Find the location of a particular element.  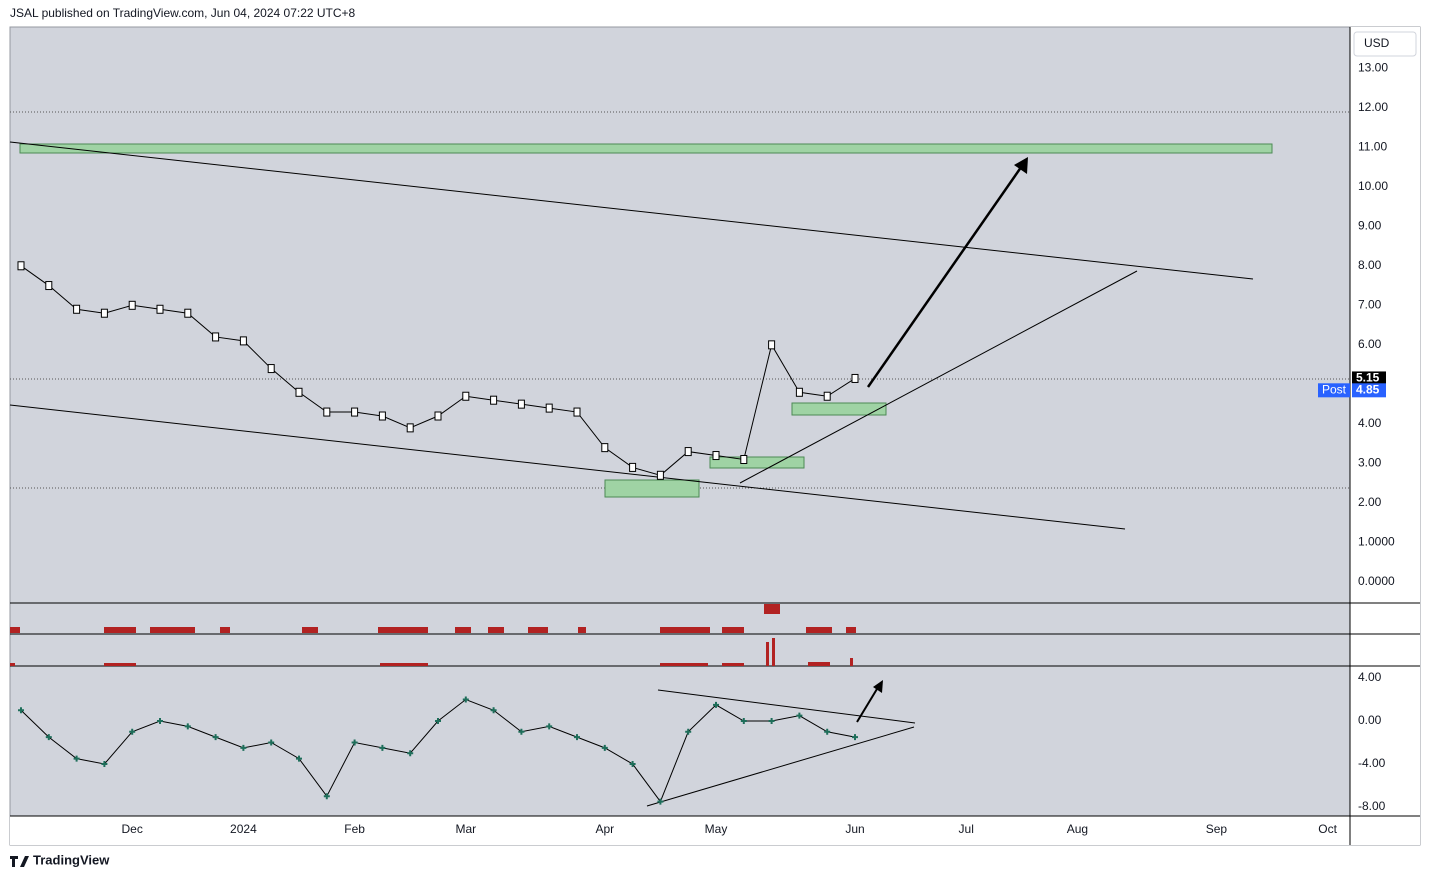

y-tick-label: 12.00 is located at coordinates (1373, 107).